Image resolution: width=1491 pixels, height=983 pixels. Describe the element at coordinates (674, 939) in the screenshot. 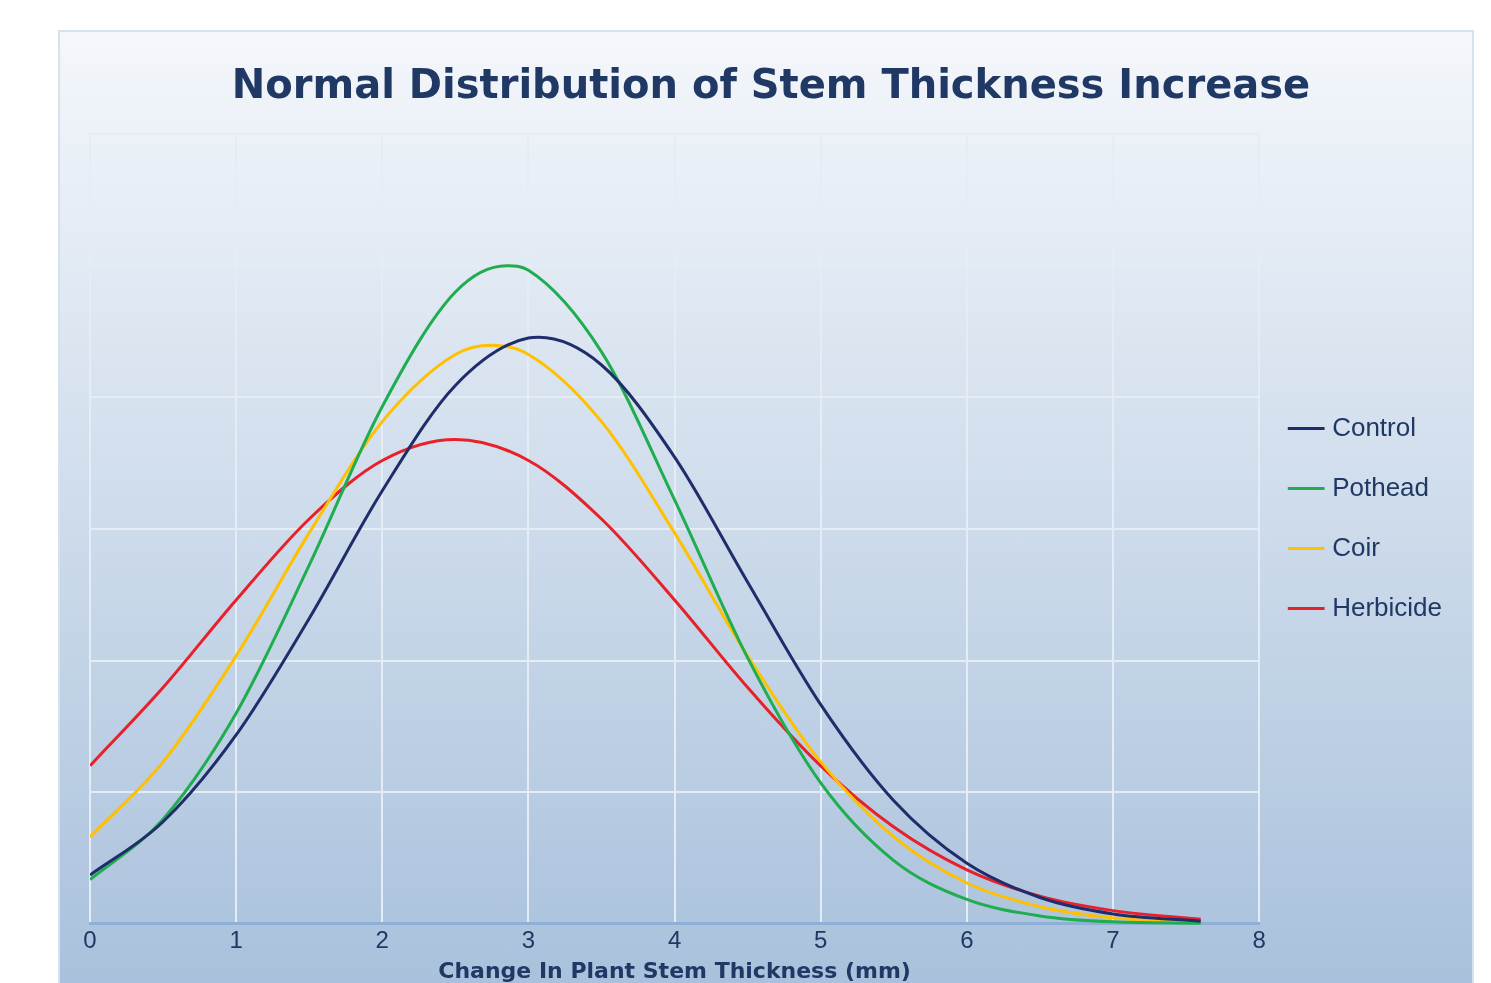

I see `x-tick-label: 4` at that location.